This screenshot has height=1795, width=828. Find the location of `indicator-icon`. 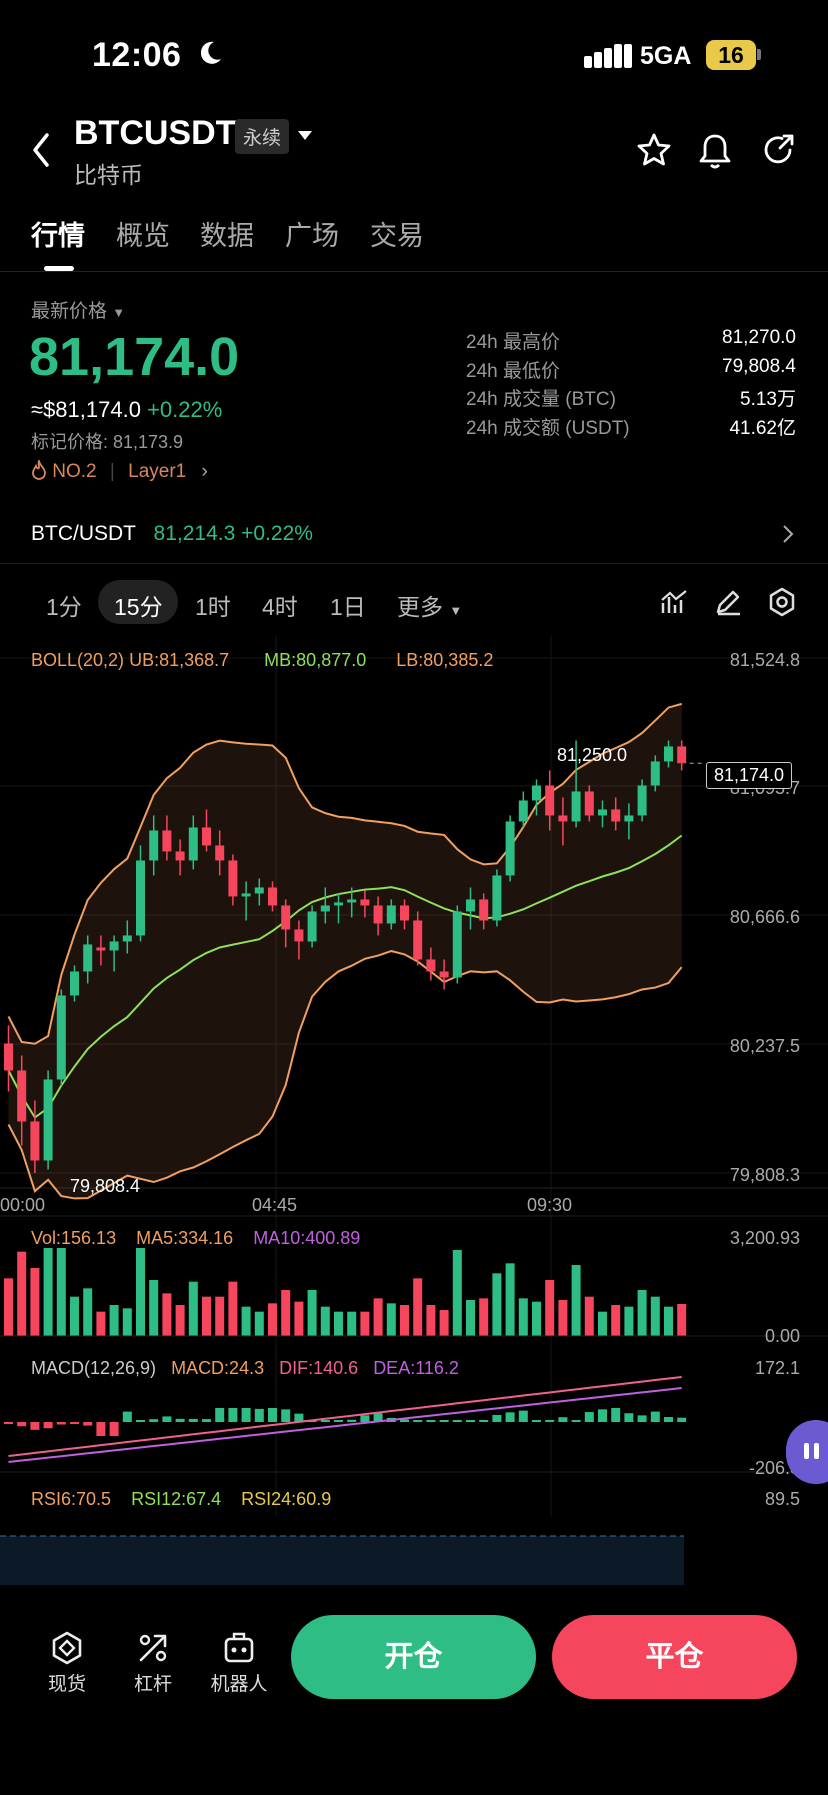

indicator-icon is located at coordinates (674, 602).